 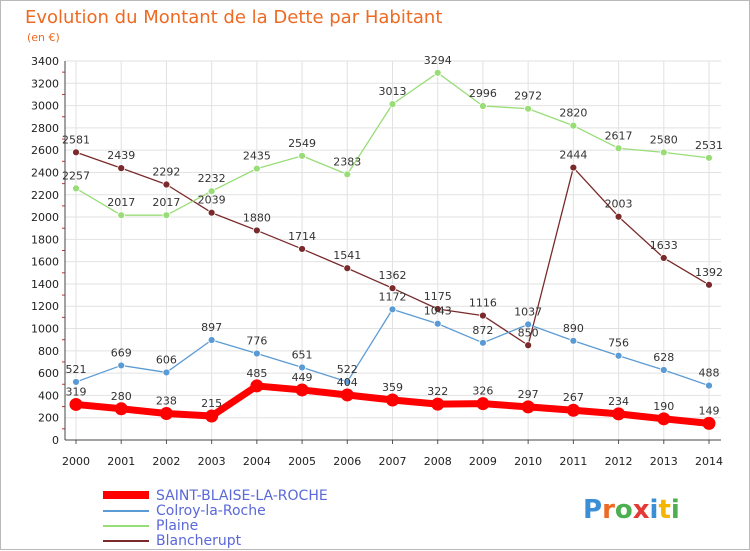 What do you see at coordinates (166, 461) in the screenshot?
I see `x-tick-label: 2002` at bounding box center [166, 461].